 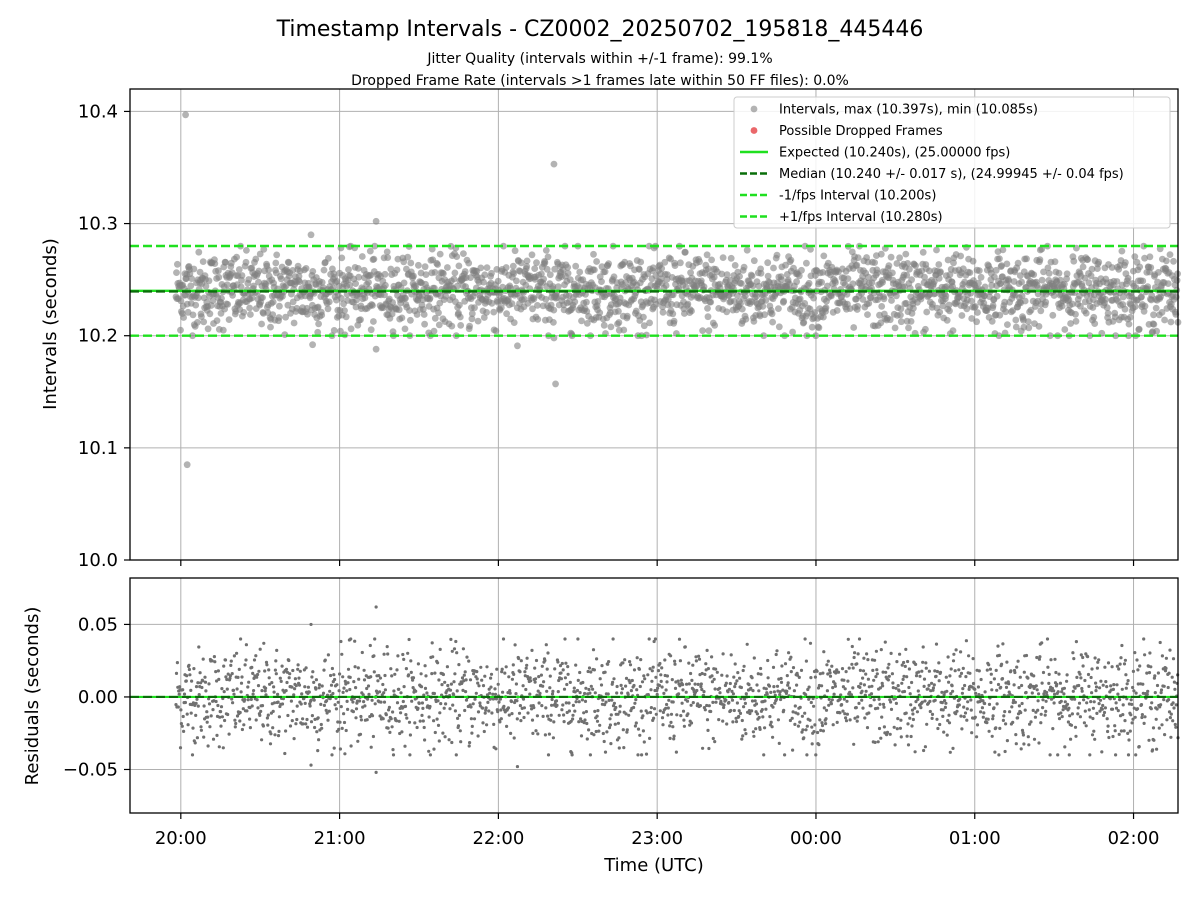 I want to click on legend-marker, so click(x=754, y=130).